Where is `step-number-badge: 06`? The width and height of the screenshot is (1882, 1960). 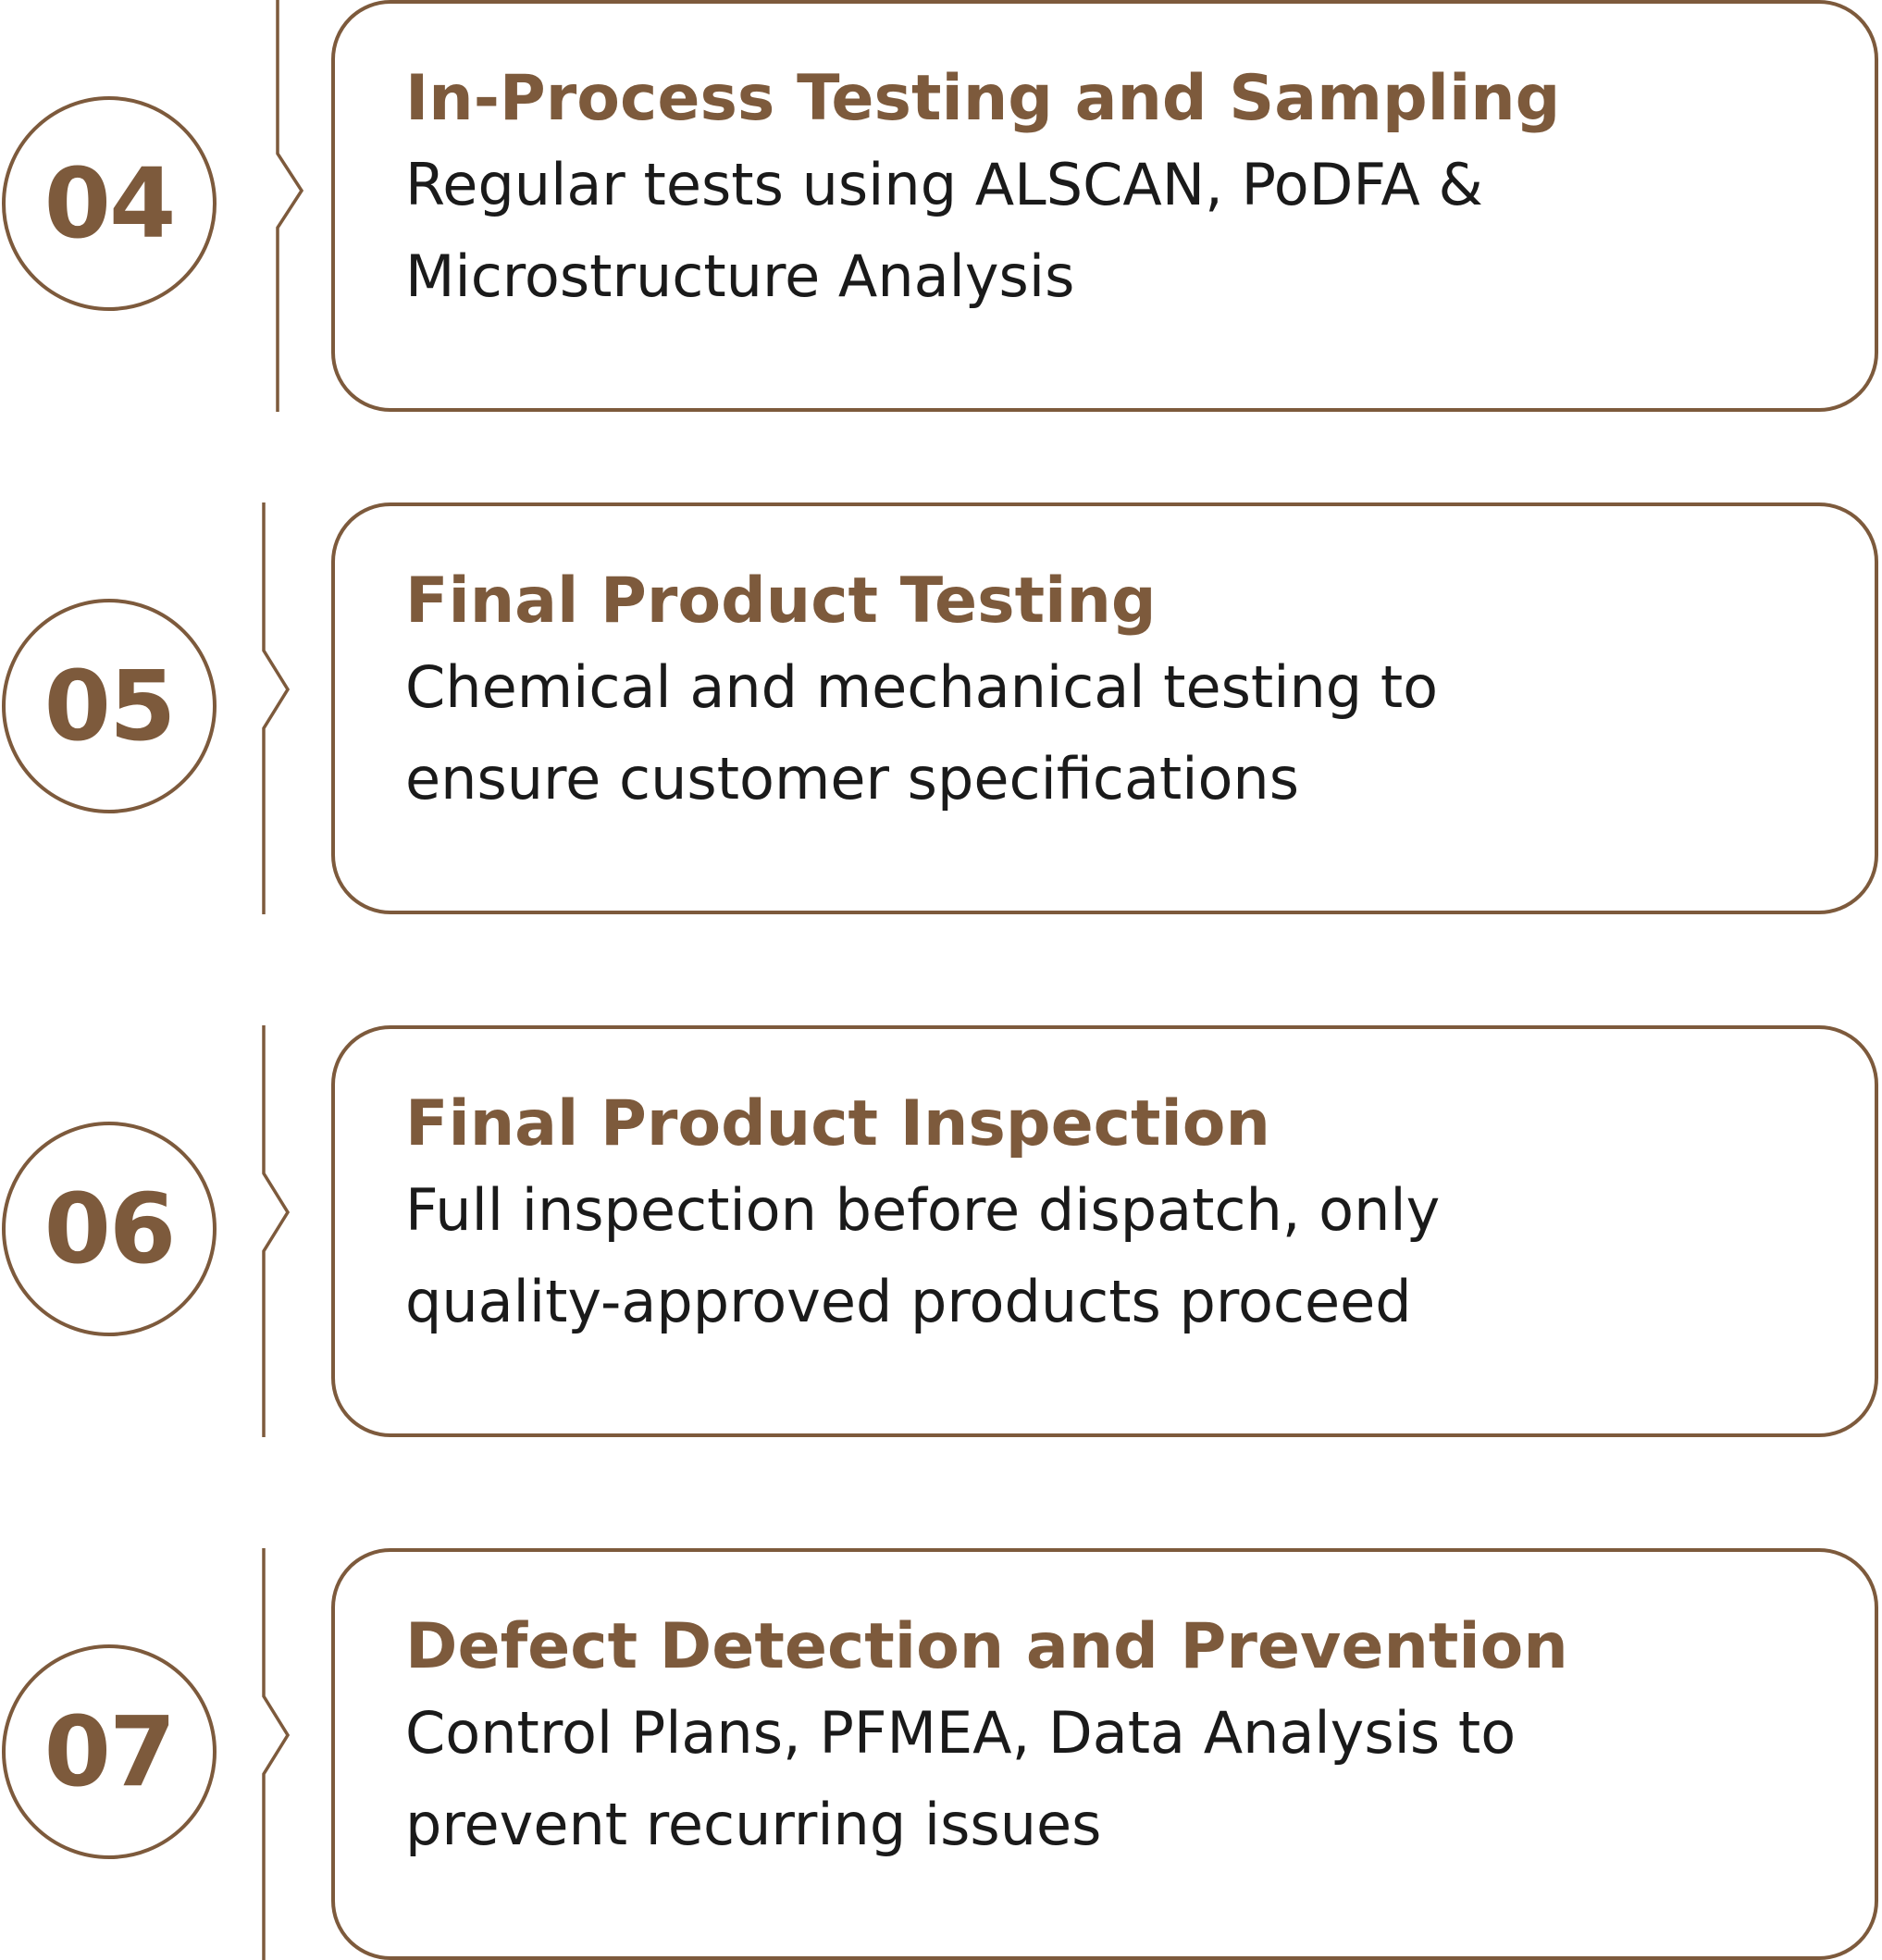
step-number-badge: 06 is located at coordinates (110, 1229).